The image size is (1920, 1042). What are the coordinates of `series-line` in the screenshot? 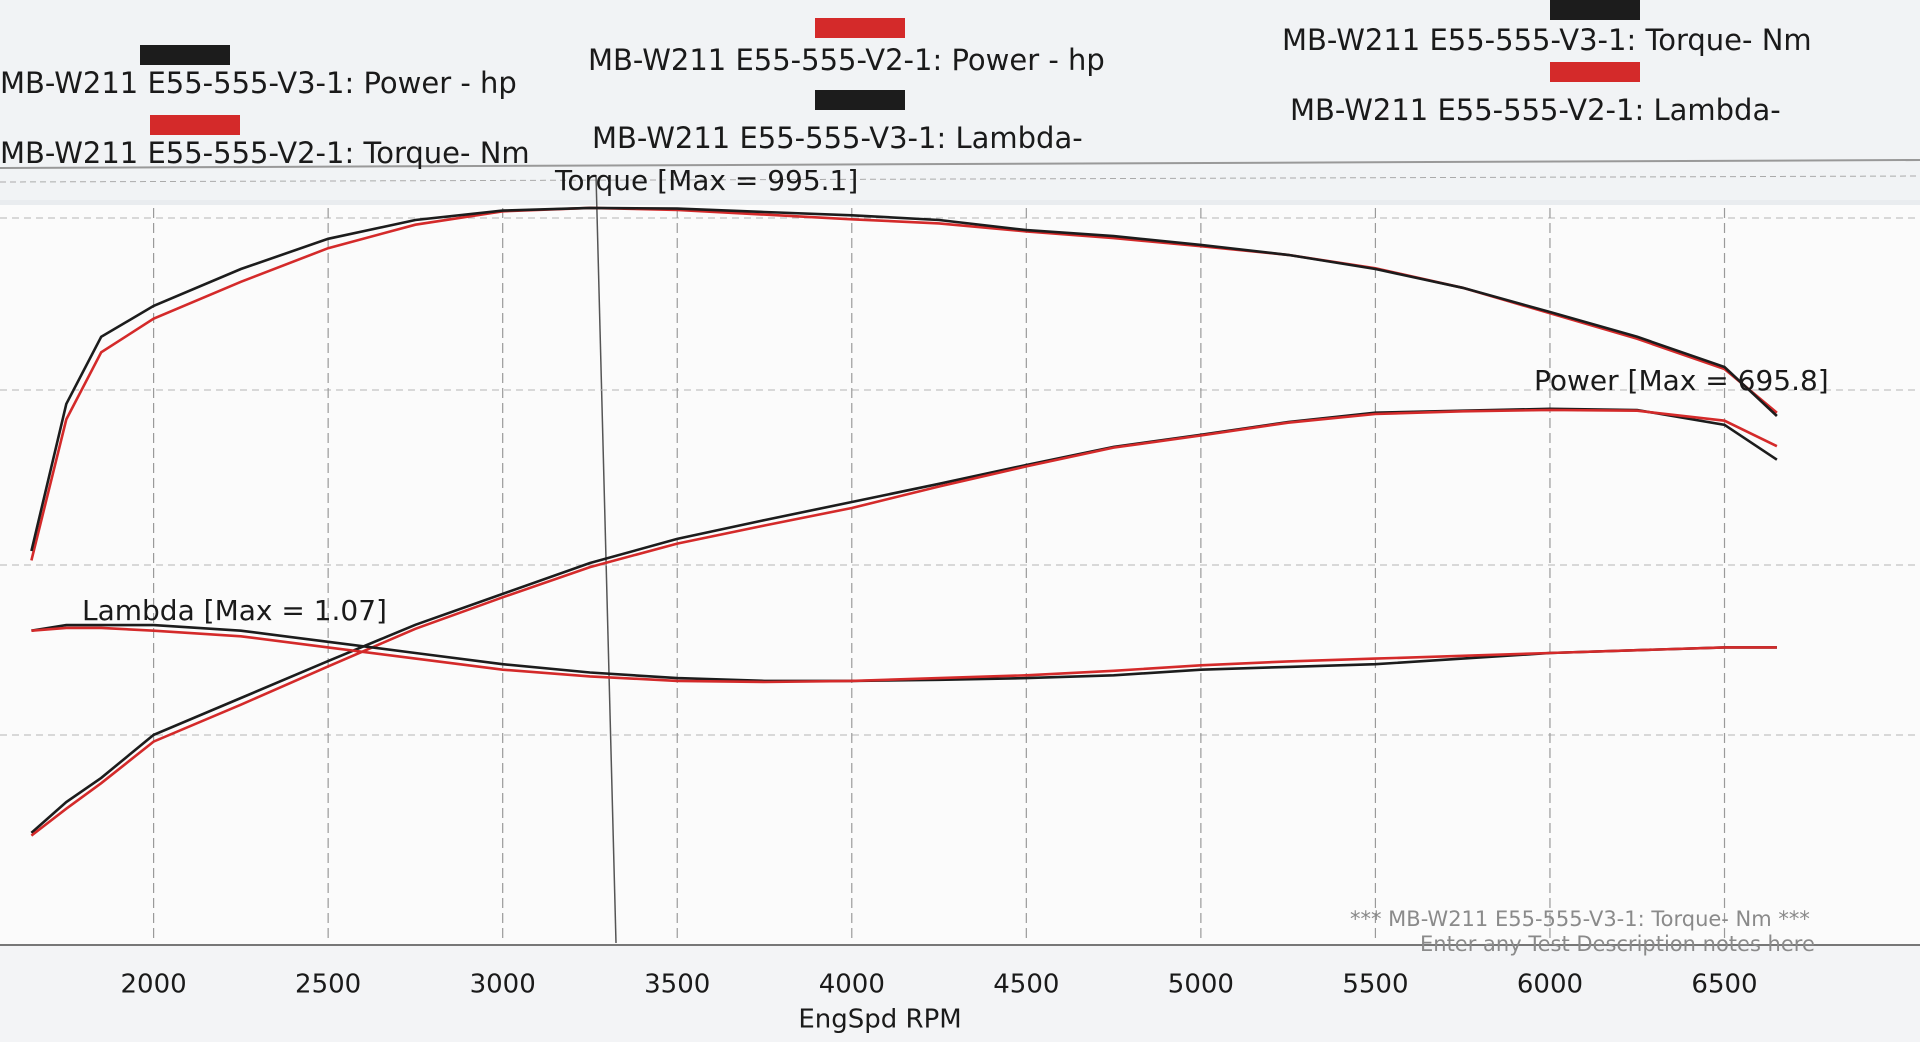 It's located at (904, 655).